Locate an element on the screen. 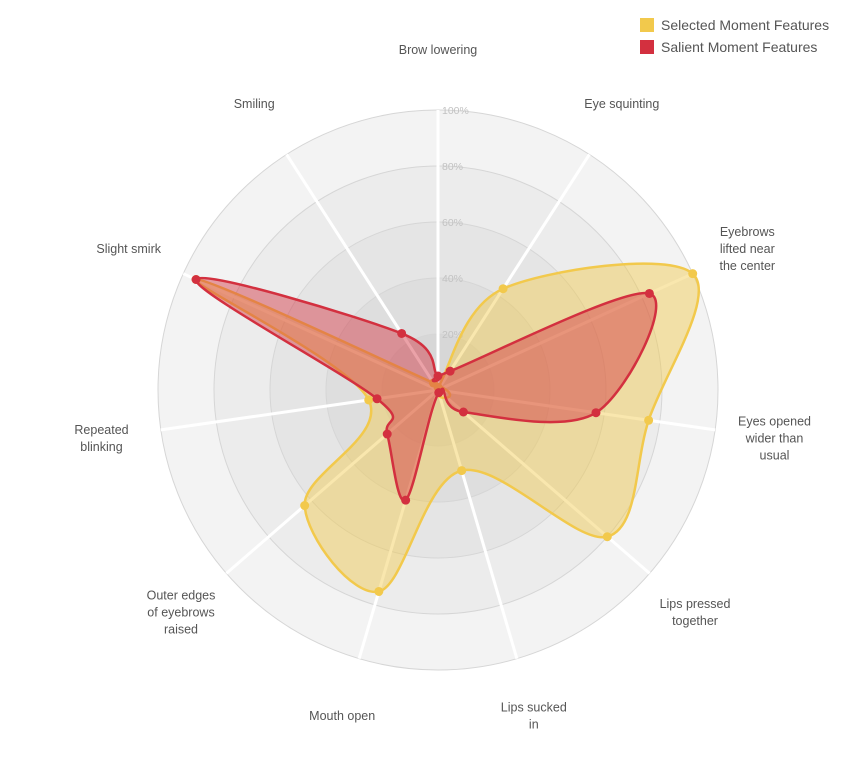 The width and height of the screenshot is (860, 764). tick-label-20%: 20% is located at coordinates (452, 335).